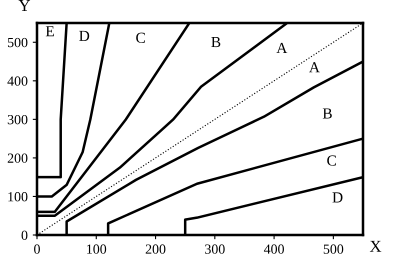 The width and height of the screenshot is (400, 266). Describe the element at coordinates (274, 249) in the screenshot. I see `x-tick-label: 400` at that location.